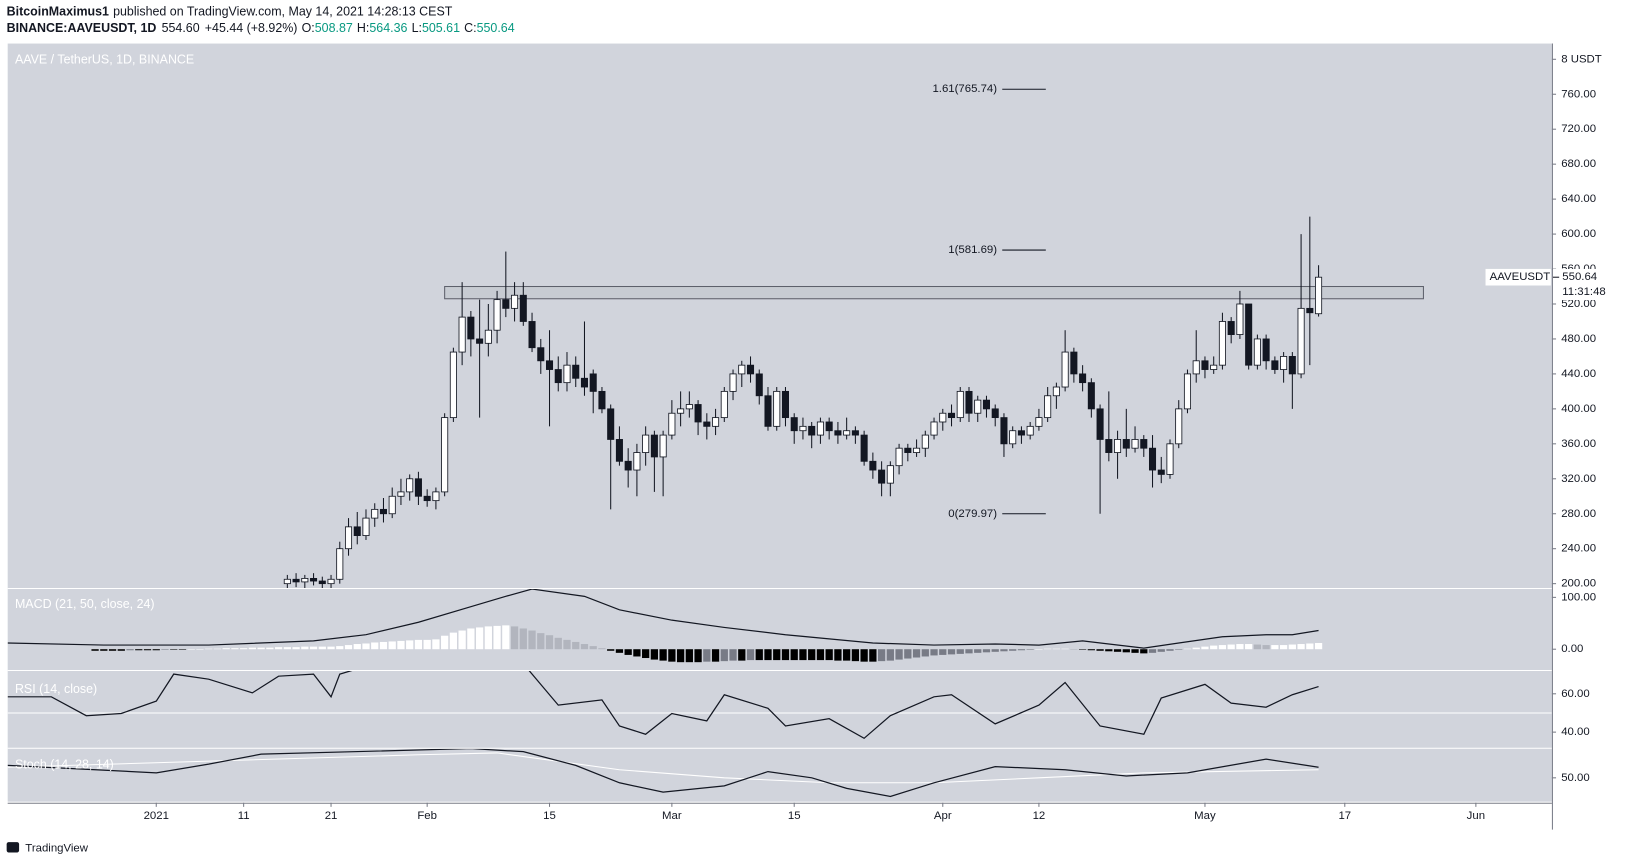 This screenshot has height=867, width=1627. I want to click on macd-line, so click(663, 619).